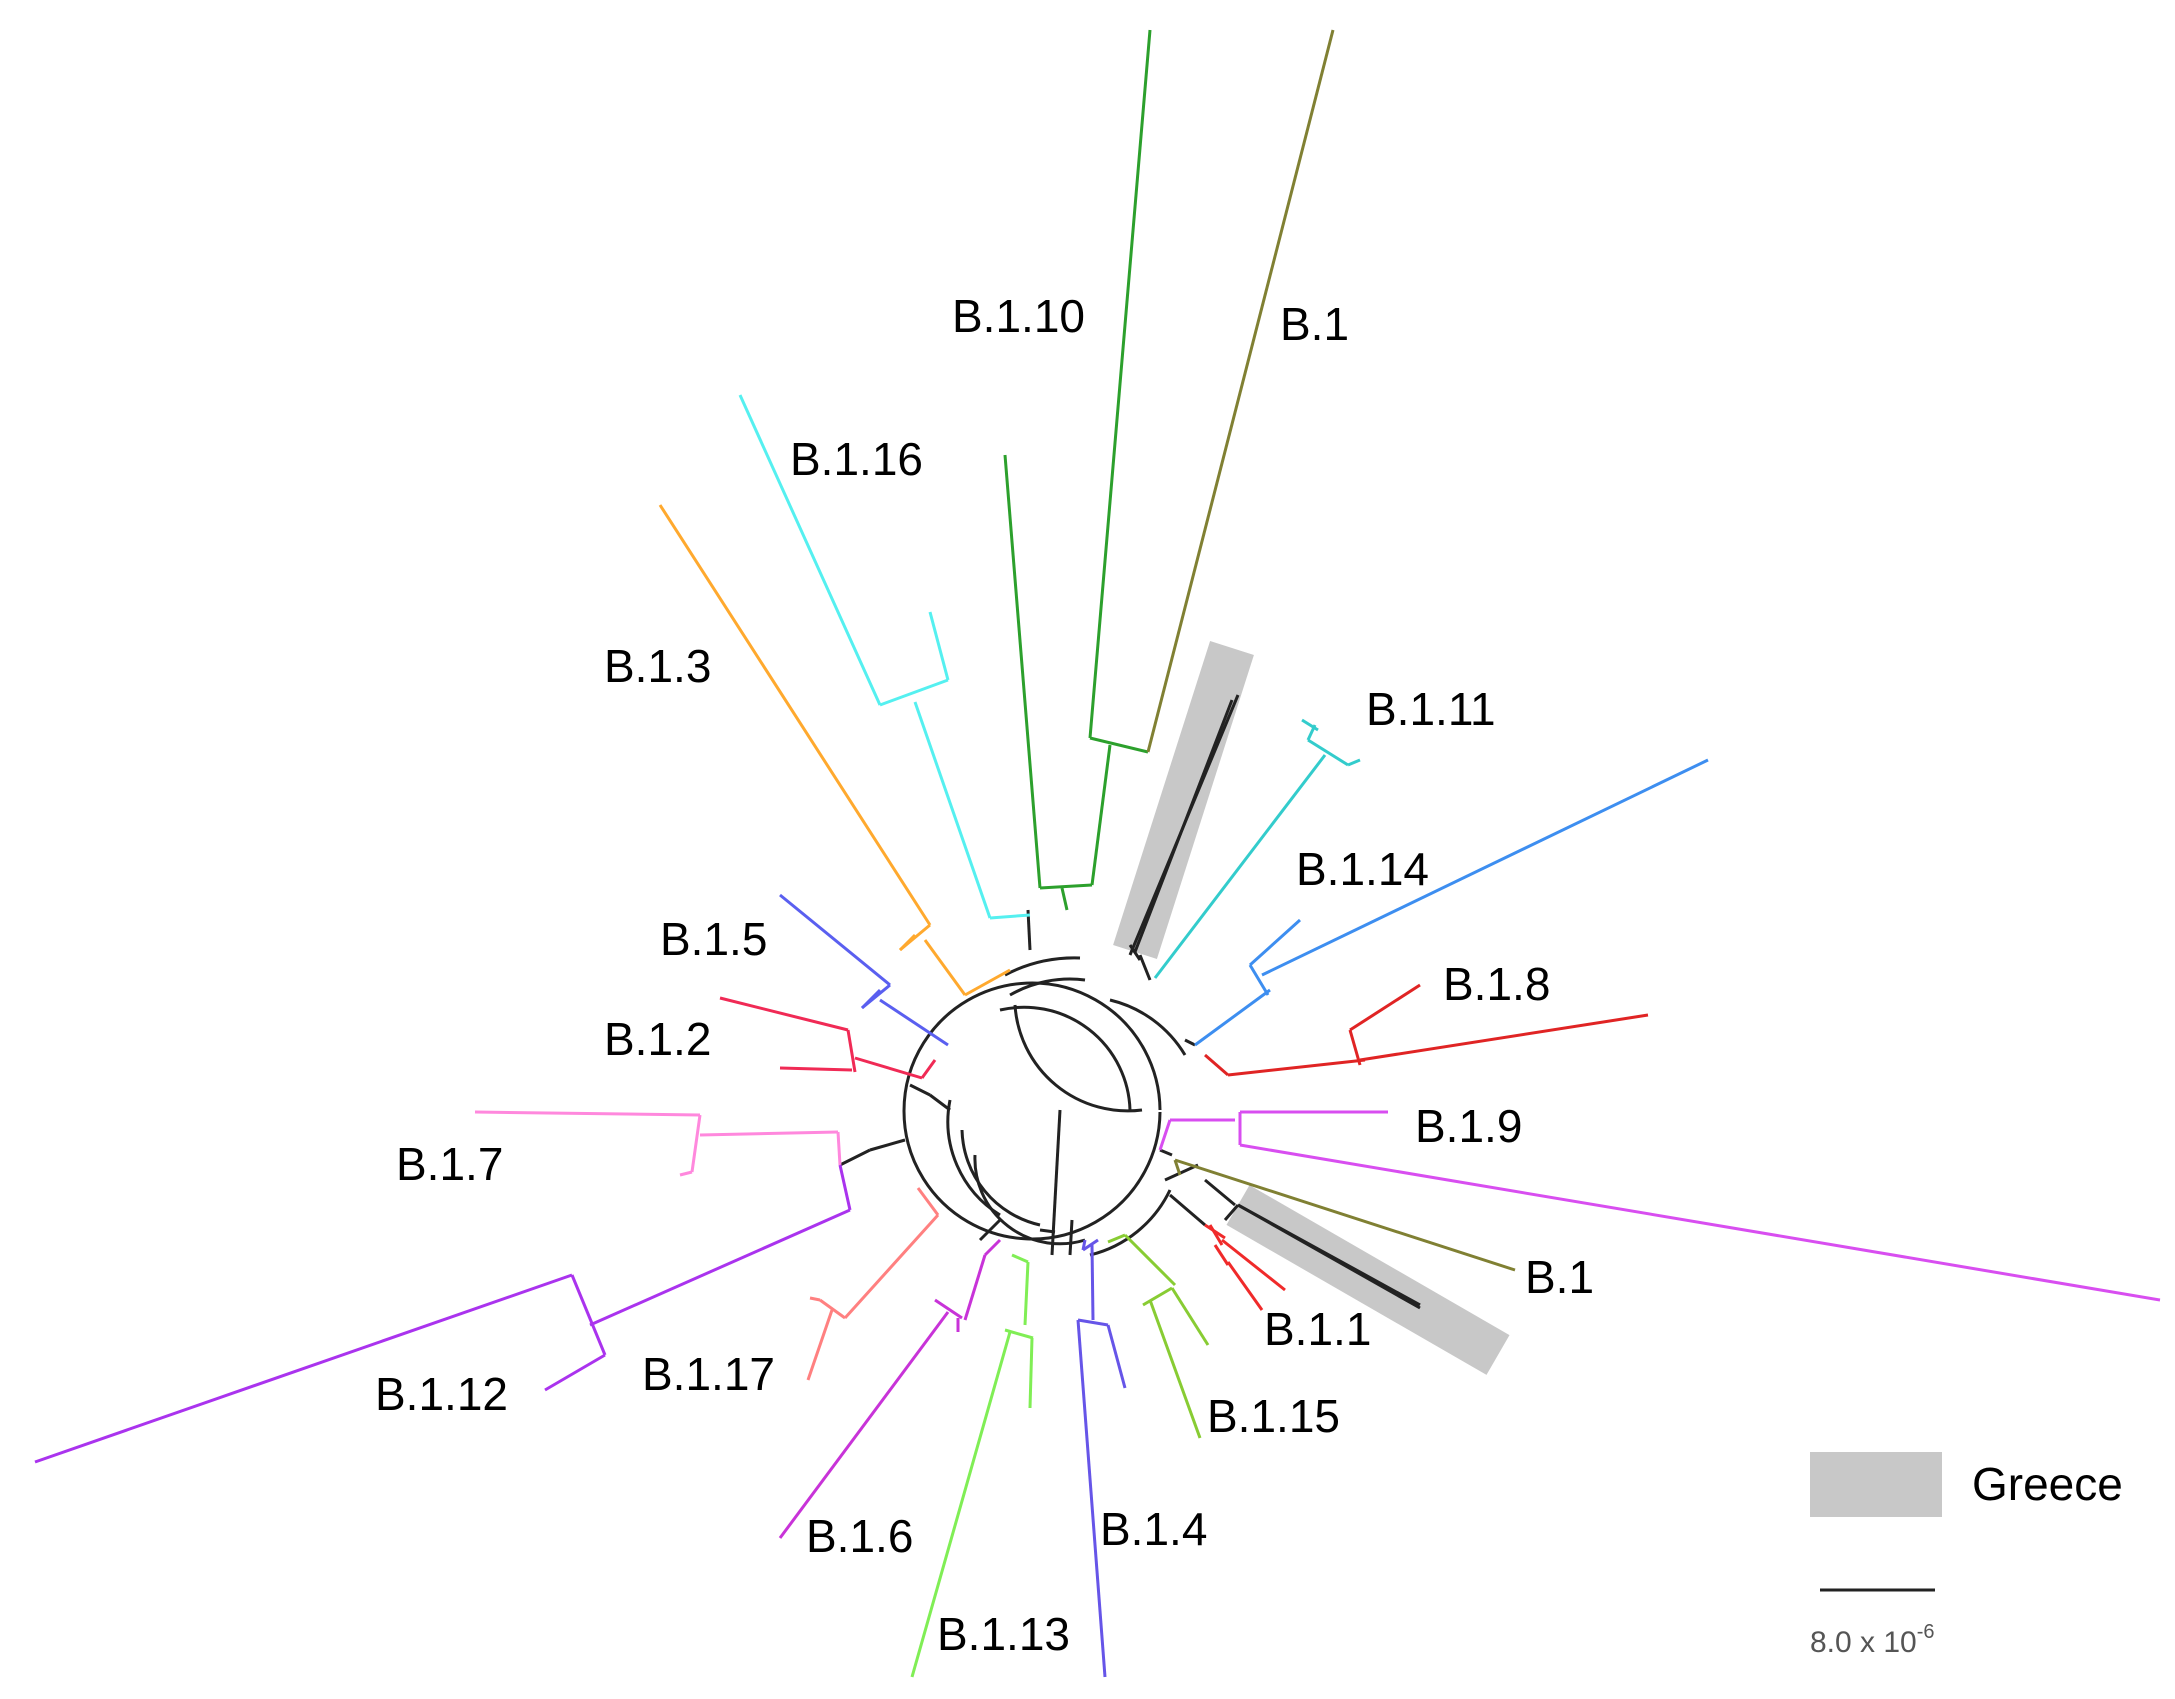 This screenshot has height=1699, width=2175. I want to click on clade-b-1-bottom, so click(1344, 1215).